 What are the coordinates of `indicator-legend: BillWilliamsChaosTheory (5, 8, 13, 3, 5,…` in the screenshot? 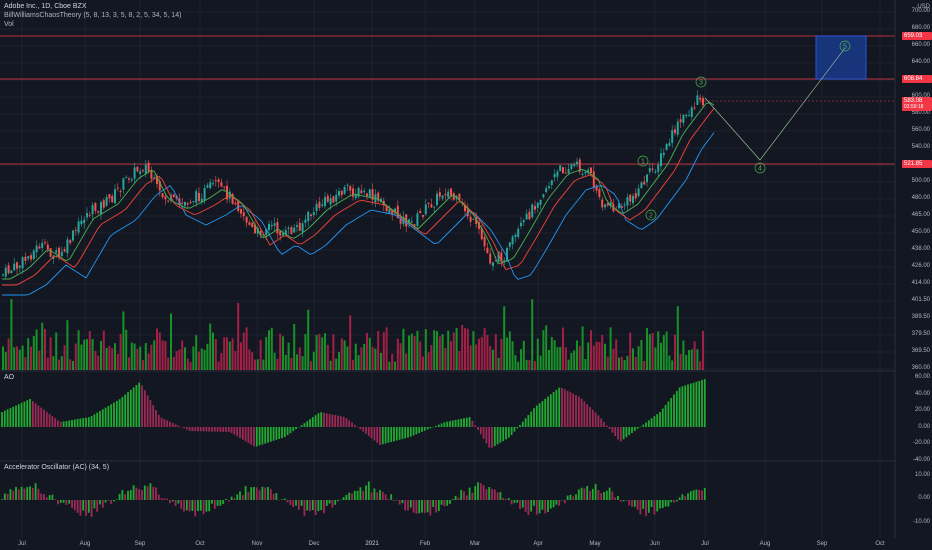 It's located at (93, 15).